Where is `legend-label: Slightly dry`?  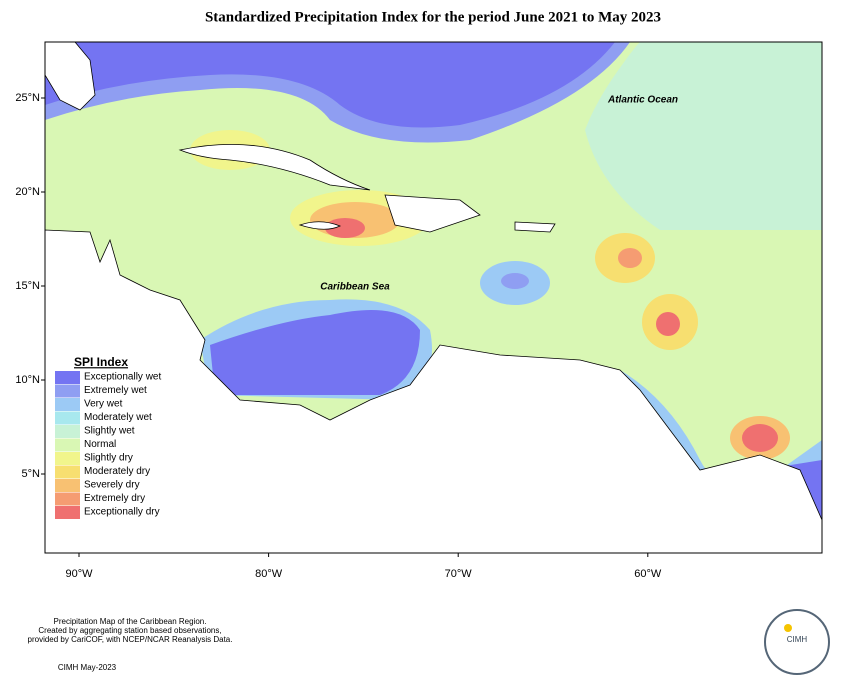
legend-label: Slightly dry is located at coordinates (108, 458).